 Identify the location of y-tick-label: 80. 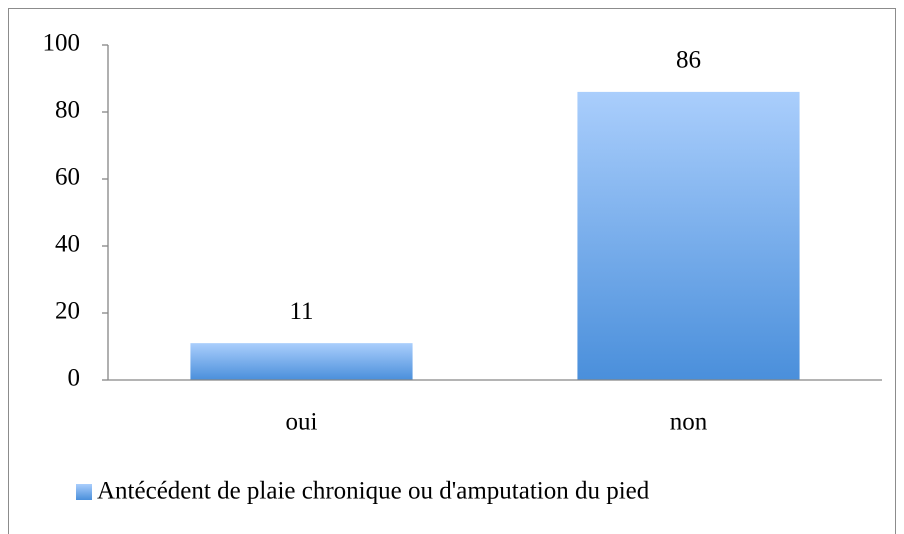
(67, 110).